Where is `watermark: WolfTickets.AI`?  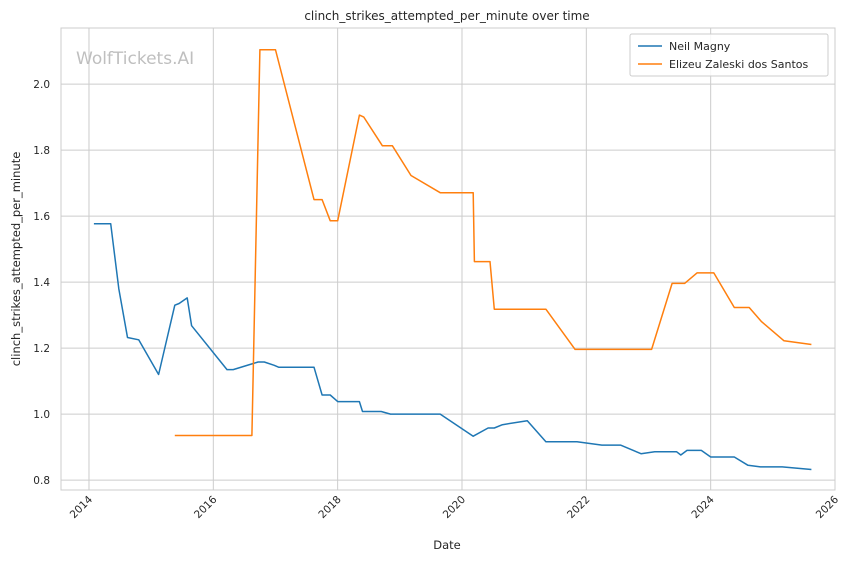
watermark: WolfTickets.AI is located at coordinates (135, 59).